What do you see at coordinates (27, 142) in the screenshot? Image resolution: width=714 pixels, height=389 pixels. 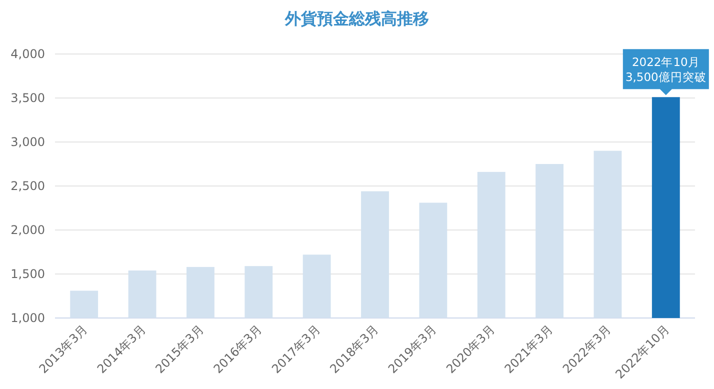 I see `y-tick-label: 3,000` at bounding box center [27, 142].